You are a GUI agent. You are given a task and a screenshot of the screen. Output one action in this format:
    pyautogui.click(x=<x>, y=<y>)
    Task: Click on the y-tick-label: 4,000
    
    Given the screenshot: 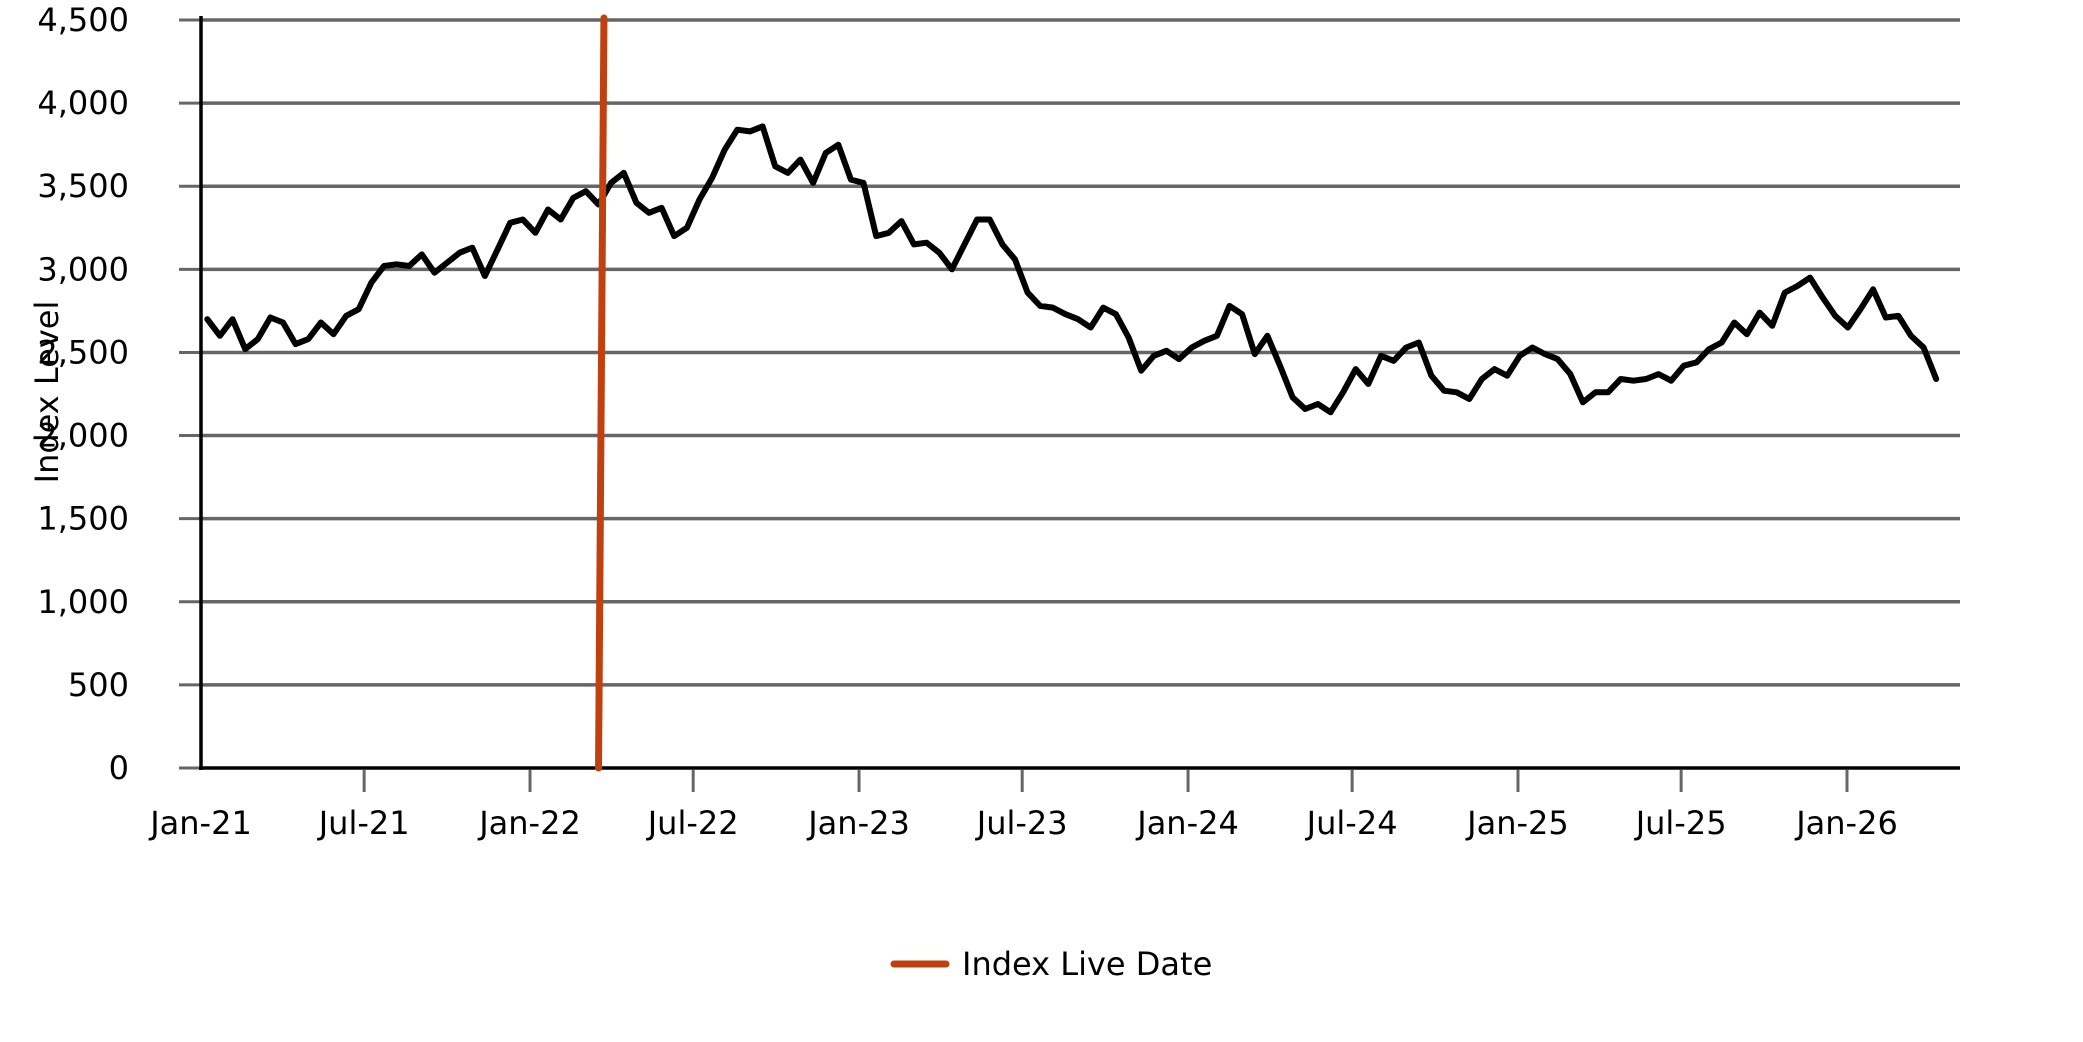 What is the action you would take?
    pyautogui.click(x=83, y=103)
    